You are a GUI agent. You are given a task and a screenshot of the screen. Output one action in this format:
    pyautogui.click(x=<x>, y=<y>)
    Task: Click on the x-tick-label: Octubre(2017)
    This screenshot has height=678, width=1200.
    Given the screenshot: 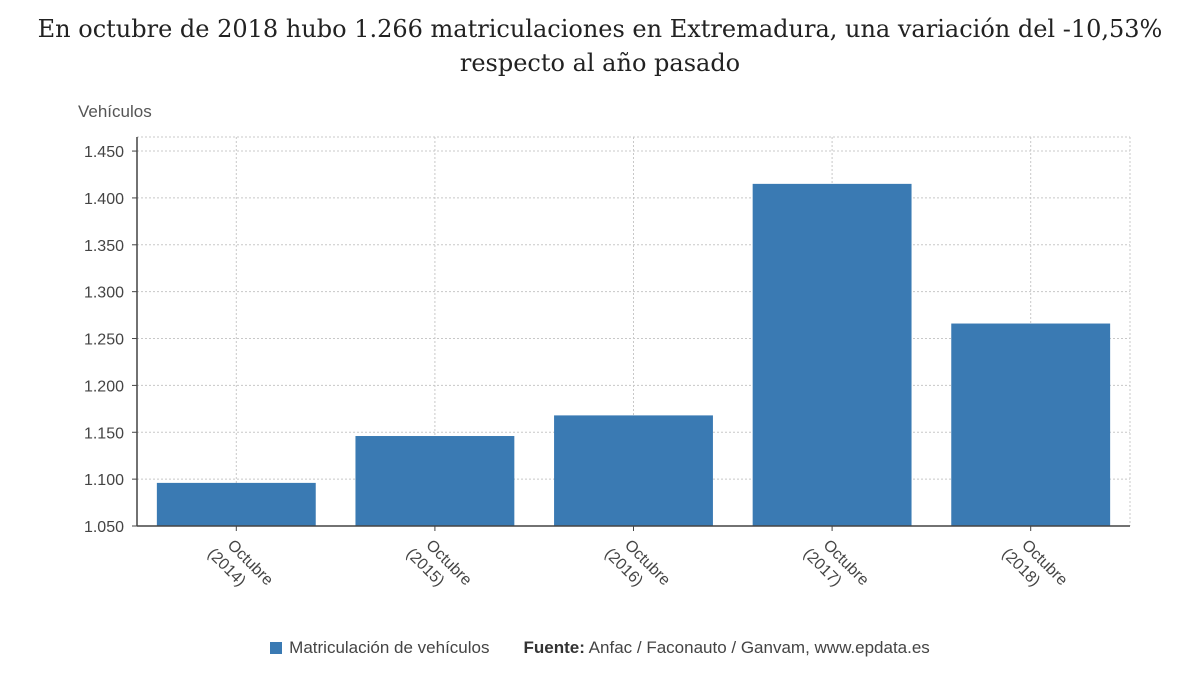 What is the action you would take?
    pyautogui.click(x=836, y=563)
    